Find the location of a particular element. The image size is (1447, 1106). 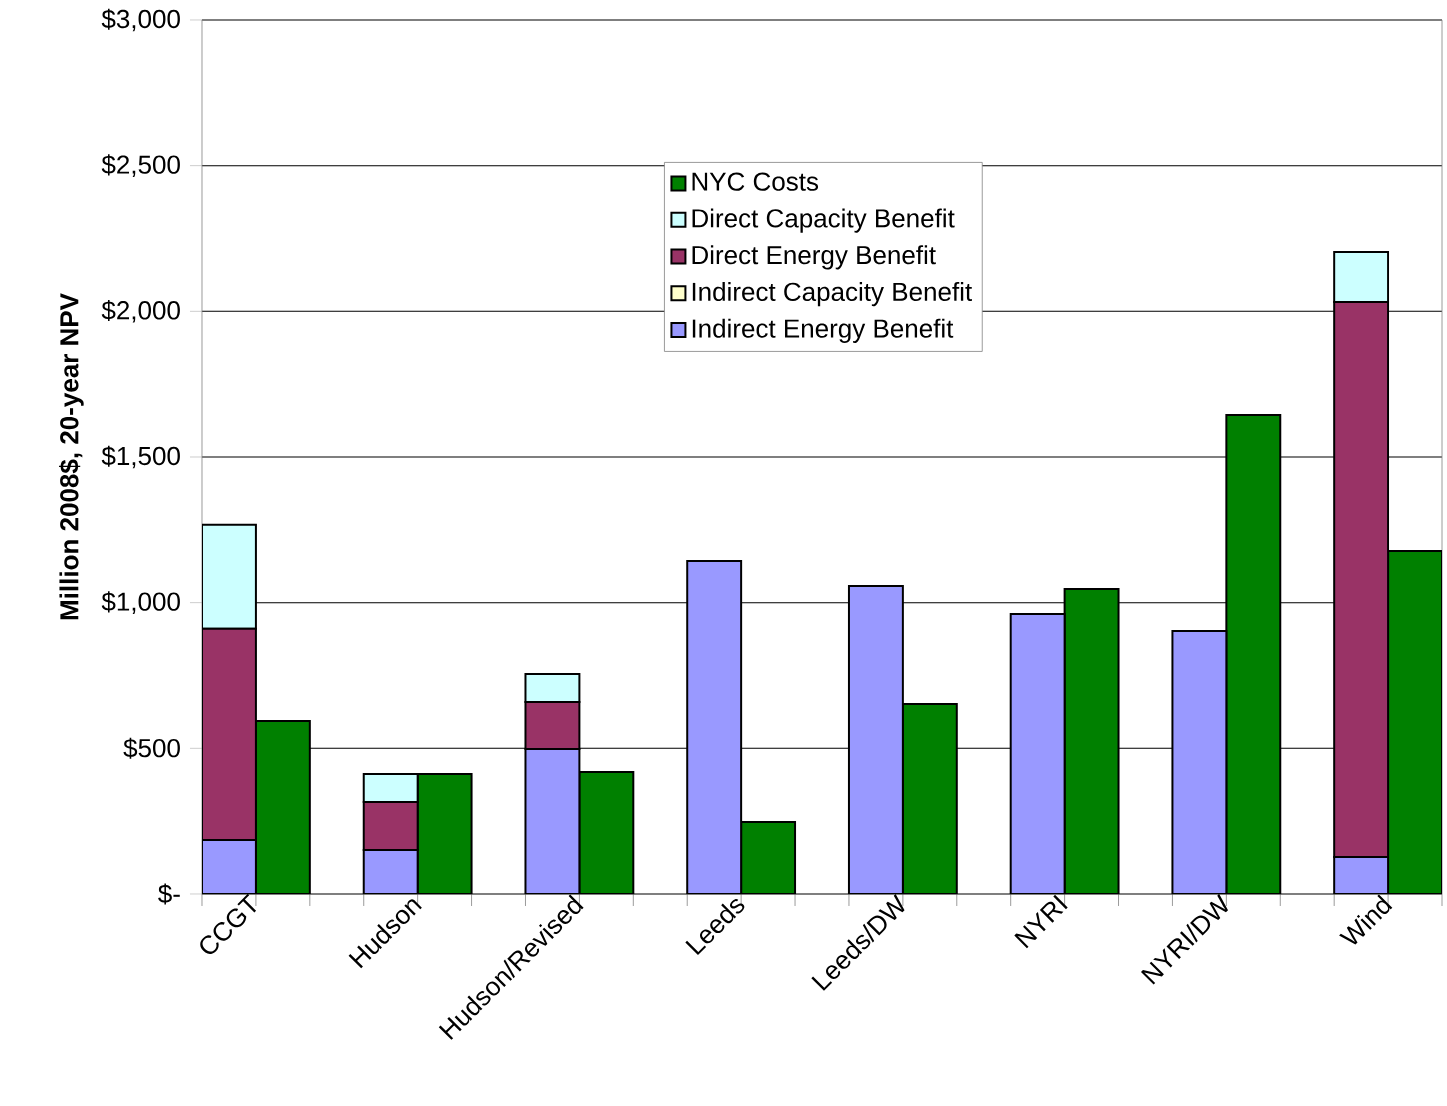

legend-label: Indirect Capacity Benefit is located at coordinates (832, 294).